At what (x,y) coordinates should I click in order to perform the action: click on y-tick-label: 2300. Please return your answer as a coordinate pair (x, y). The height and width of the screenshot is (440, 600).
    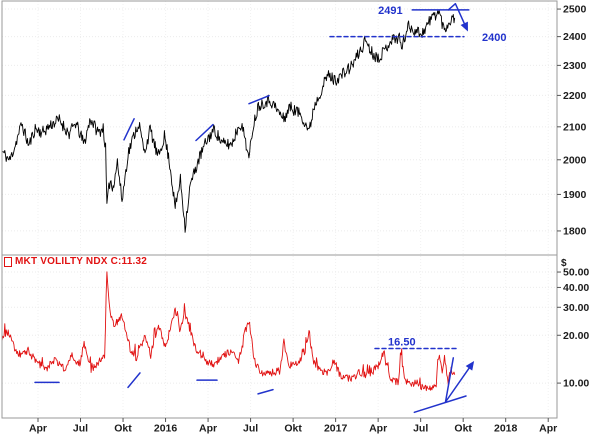
    Looking at the image, I should click on (575, 66).